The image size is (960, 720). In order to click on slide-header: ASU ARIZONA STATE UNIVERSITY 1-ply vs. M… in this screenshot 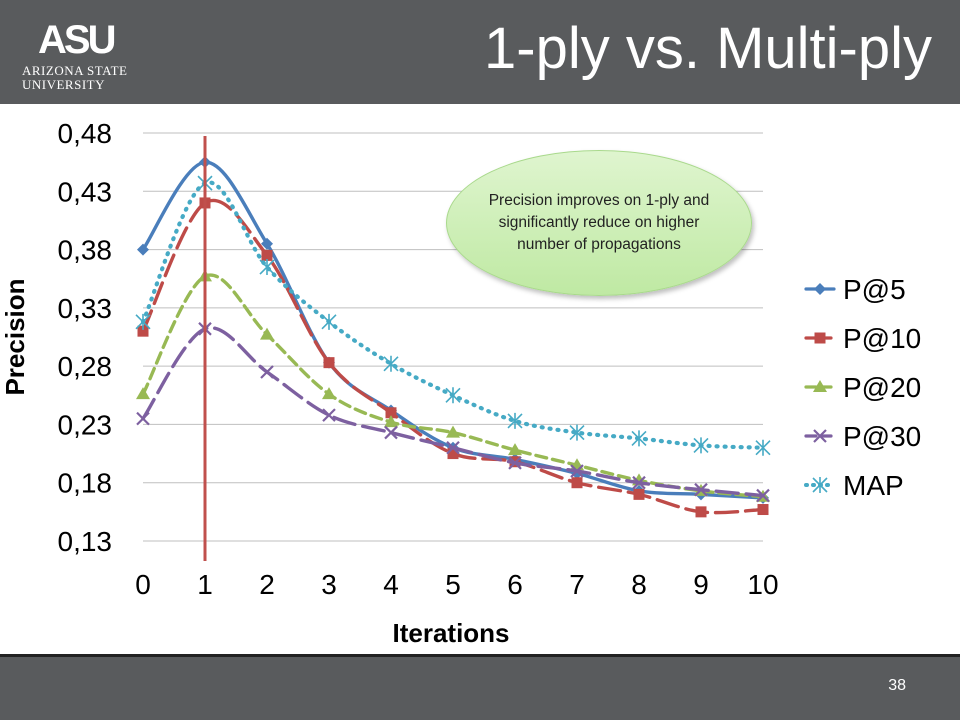, I will do `click(480, 52)`.